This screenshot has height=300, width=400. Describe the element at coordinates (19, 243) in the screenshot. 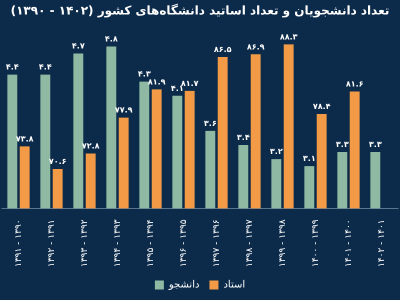

I see `x-tick-label: ۱۳۹۱ - ۱۳۹۰` at that location.